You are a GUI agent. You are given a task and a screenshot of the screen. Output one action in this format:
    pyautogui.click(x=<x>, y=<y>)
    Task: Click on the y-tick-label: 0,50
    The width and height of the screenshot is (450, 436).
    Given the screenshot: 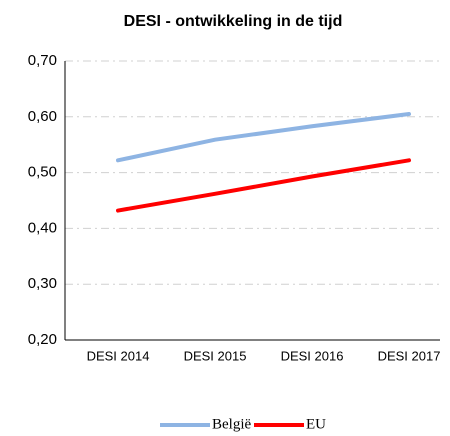 What is the action you would take?
    pyautogui.click(x=42, y=172)
    